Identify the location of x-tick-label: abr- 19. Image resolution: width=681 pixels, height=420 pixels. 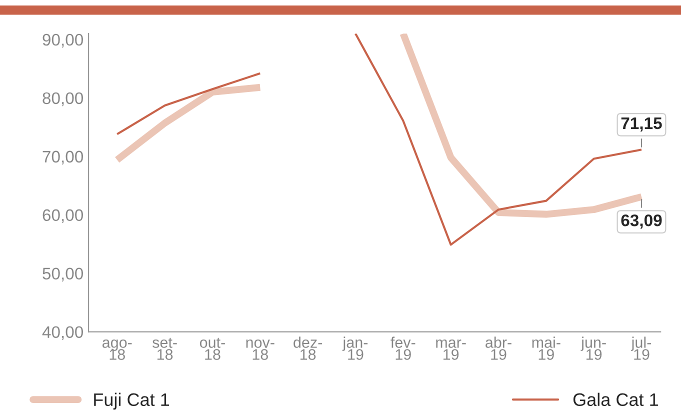
(499, 348).